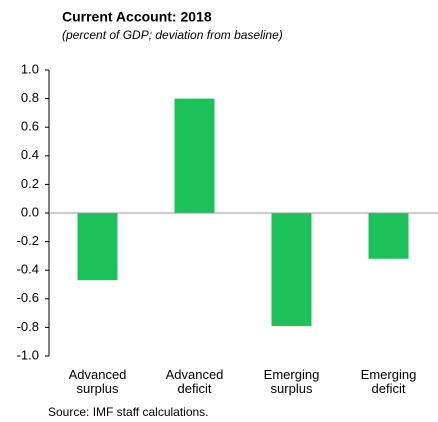  What do you see at coordinates (194, 381) in the screenshot?
I see `x-tick-label: Advanced deficit` at bounding box center [194, 381].